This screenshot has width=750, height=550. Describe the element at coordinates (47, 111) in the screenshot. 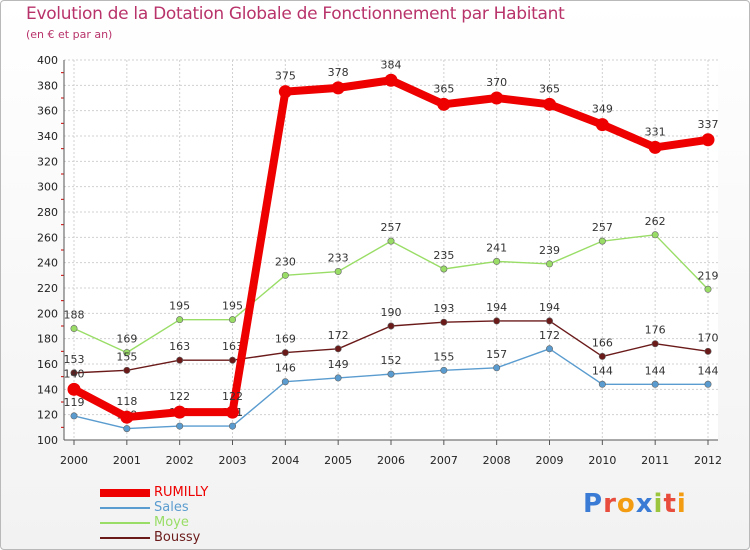

I see `y-tick-label: 360` at that location.